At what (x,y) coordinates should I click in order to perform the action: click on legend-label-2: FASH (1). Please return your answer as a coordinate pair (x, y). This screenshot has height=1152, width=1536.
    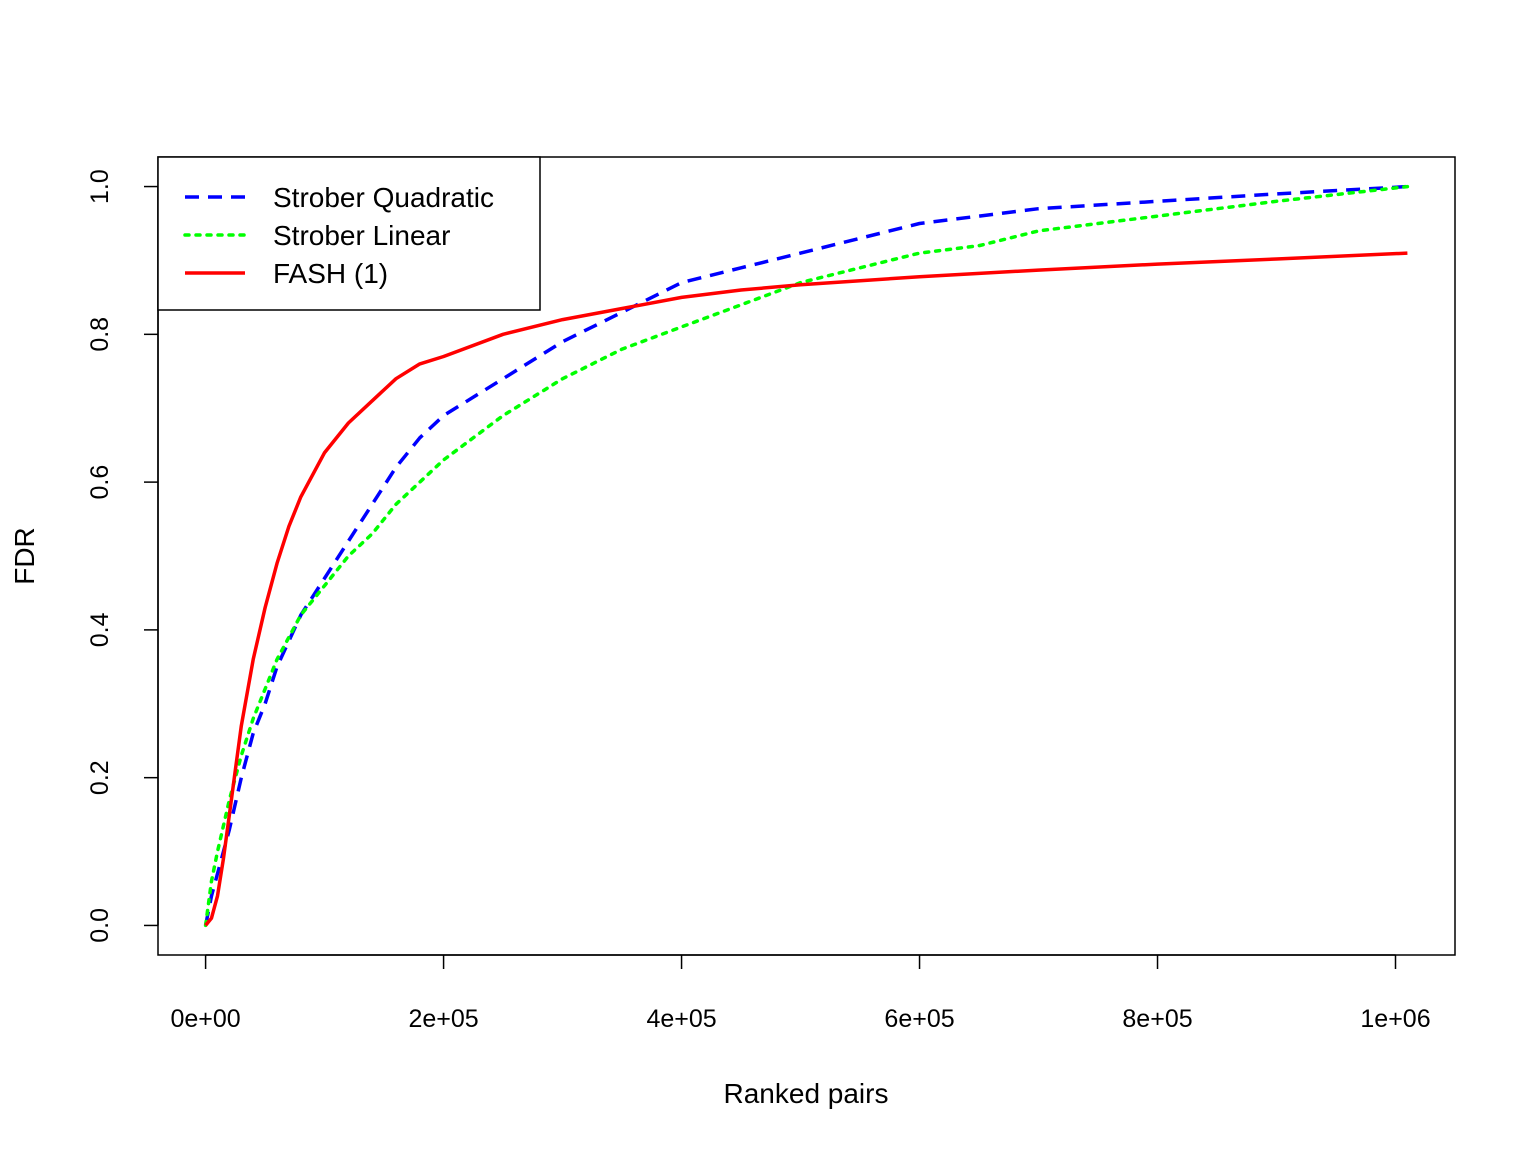
    Looking at the image, I should click on (330, 273).